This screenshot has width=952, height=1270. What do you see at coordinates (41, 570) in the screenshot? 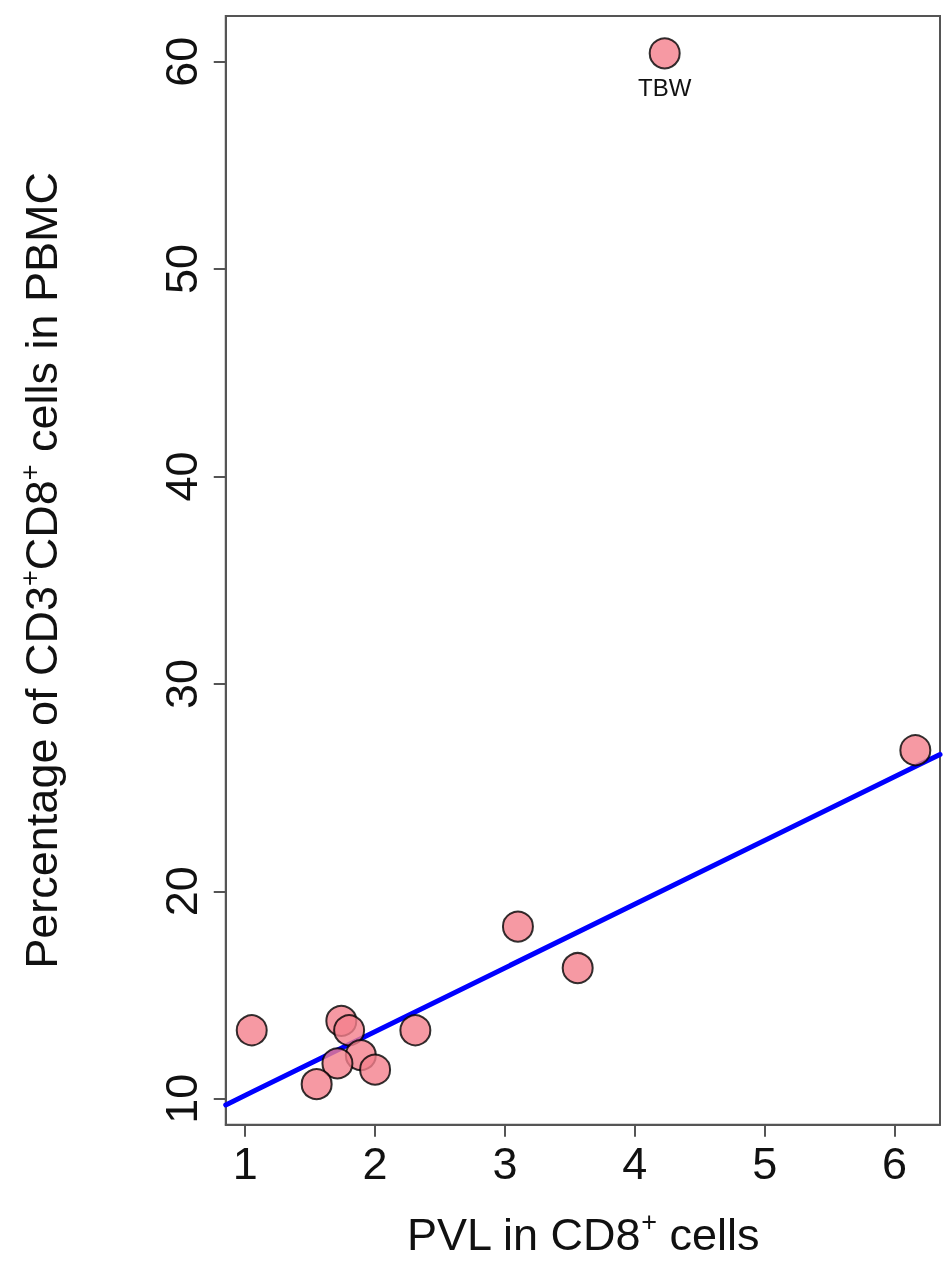
I see `y-axis-title: Percentage of CD3+CD8+ cells in PBMC` at bounding box center [41, 570].